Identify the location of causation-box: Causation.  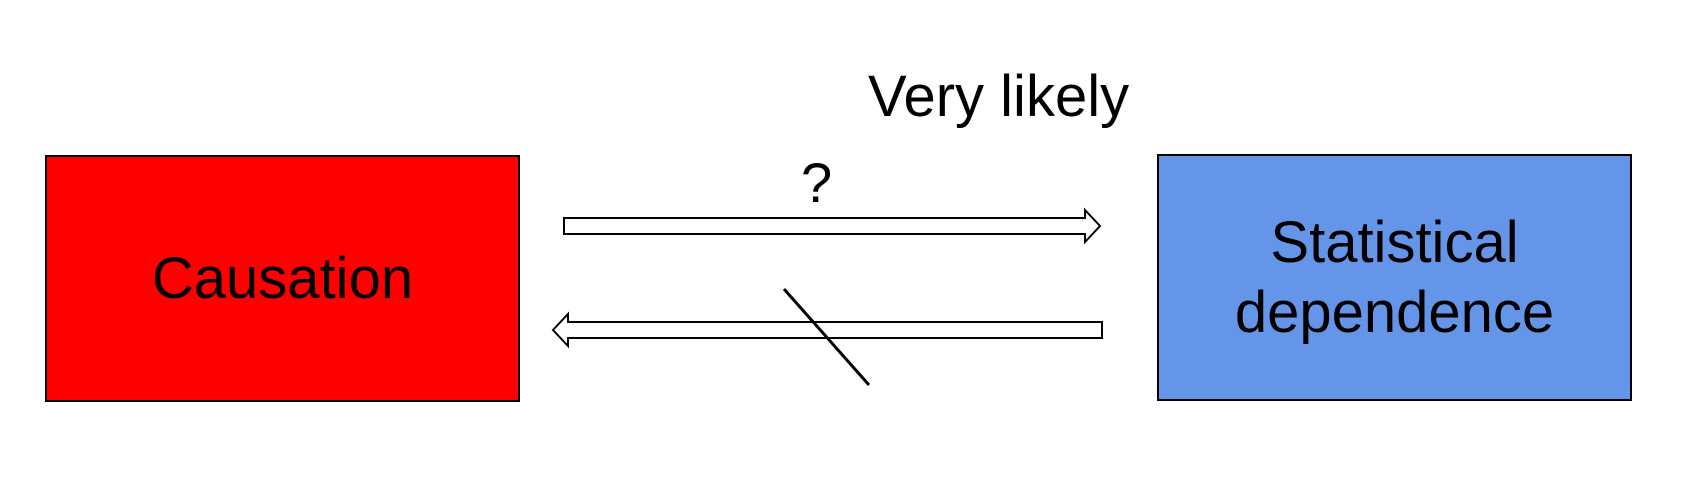
(282, 278).